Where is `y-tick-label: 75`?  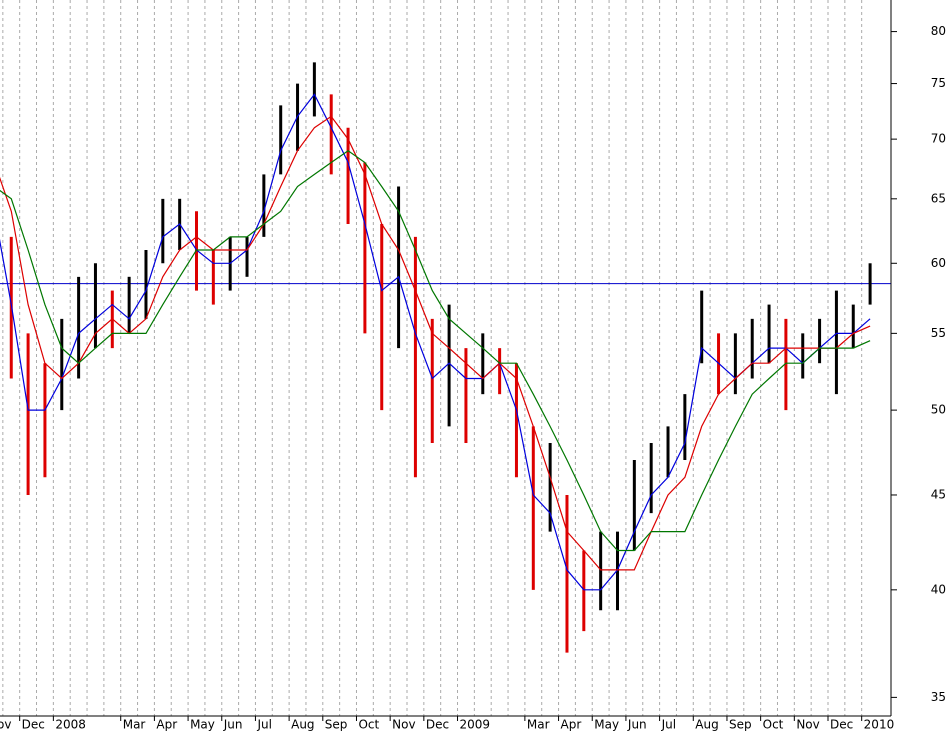
y-tick-label: 75 is located at coordinates (938, 83).